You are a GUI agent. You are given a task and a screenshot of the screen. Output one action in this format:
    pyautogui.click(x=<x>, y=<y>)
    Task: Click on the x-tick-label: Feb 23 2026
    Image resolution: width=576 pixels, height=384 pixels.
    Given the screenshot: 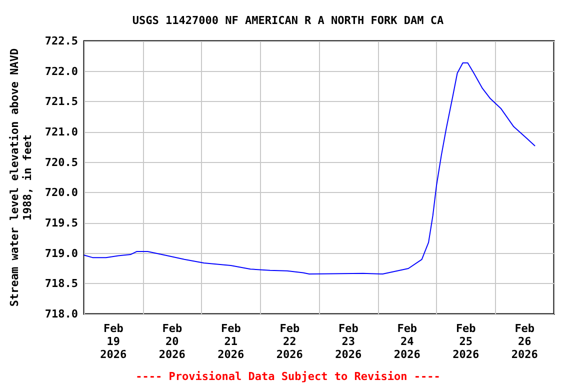 What is the action you would take?
    pyautogui.click(x=348, y=341)
    